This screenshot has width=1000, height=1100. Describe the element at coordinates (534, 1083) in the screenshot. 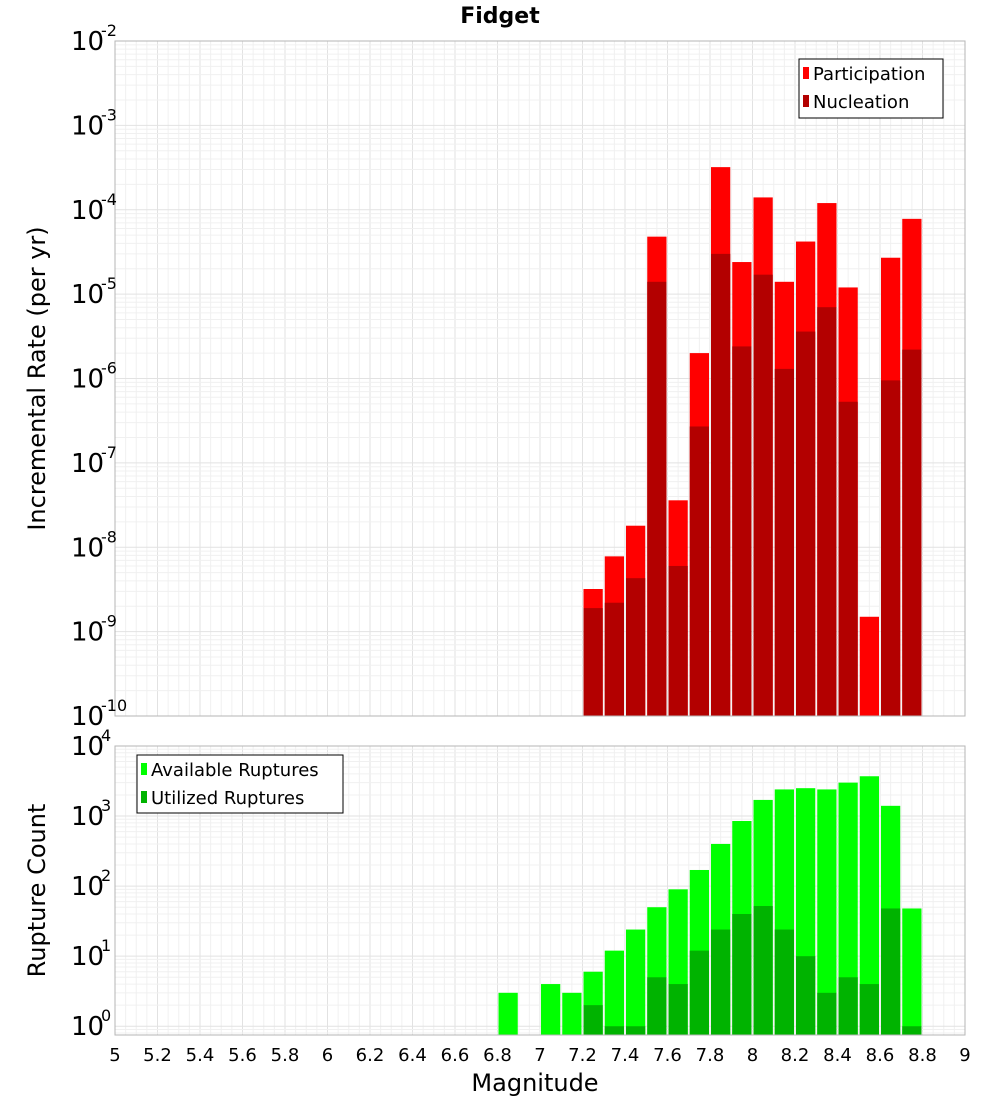

I see `x-axis-label: Magnitude` at that location.